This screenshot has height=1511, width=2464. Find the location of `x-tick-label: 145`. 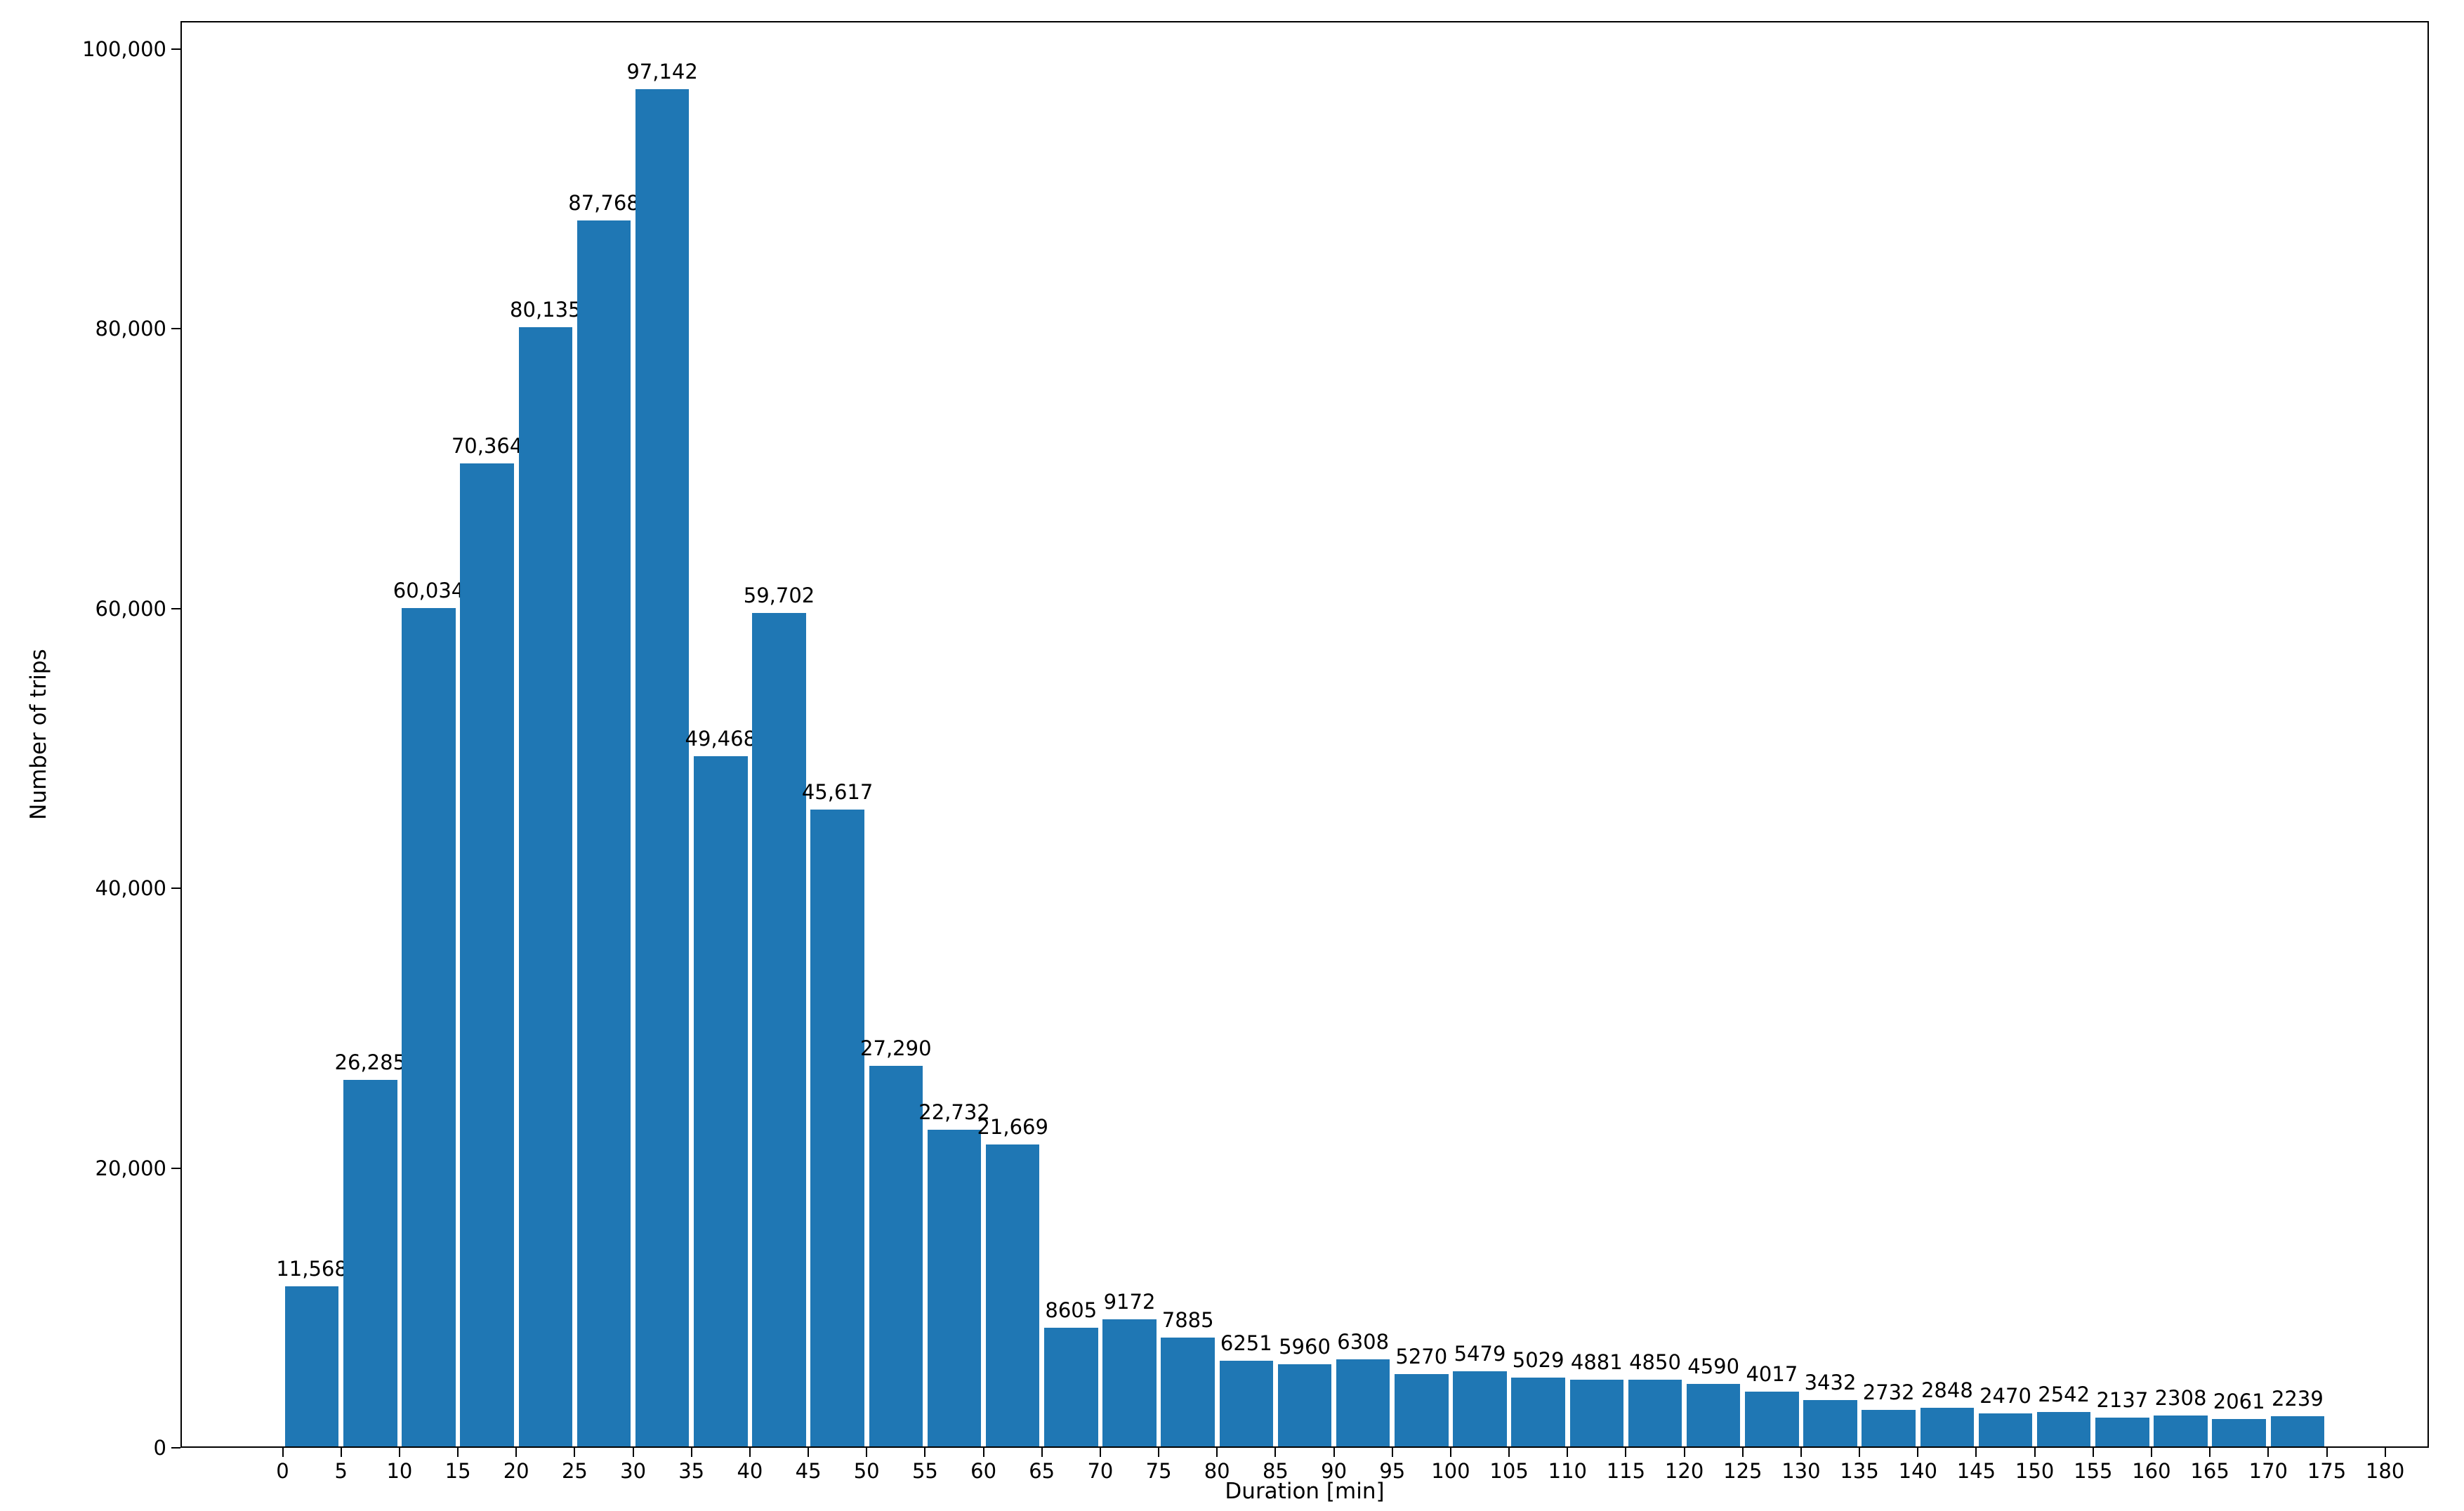

x-tick-label: 145 is located at coordinates (1976, 1471).